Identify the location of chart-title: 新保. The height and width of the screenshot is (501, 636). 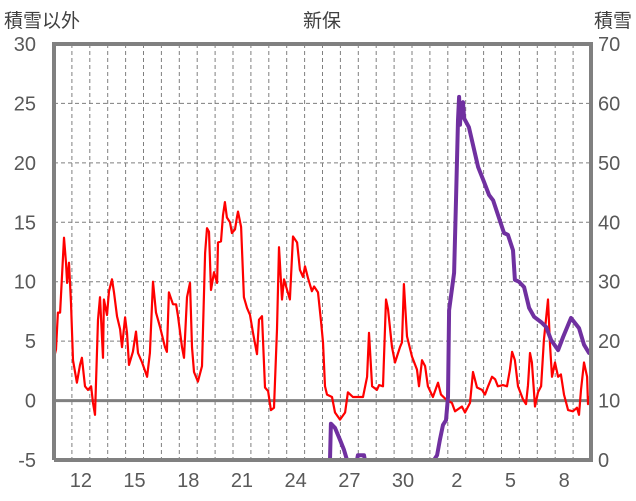
(322, 21).